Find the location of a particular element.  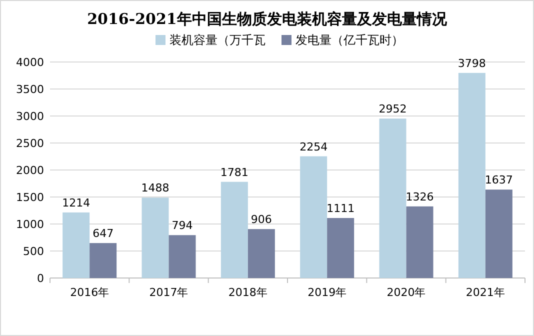

data-label: 1111 is located at coordinates (340, 209).